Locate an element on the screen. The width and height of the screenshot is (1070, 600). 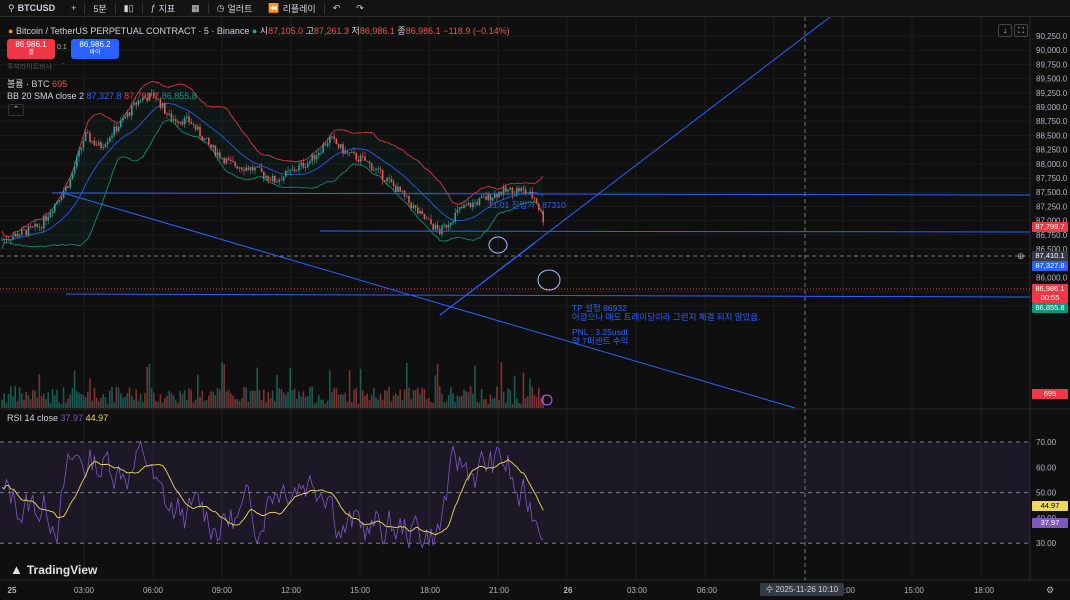
change-value: −118.9 (−0.14%) is located at coordinates (476, 31).